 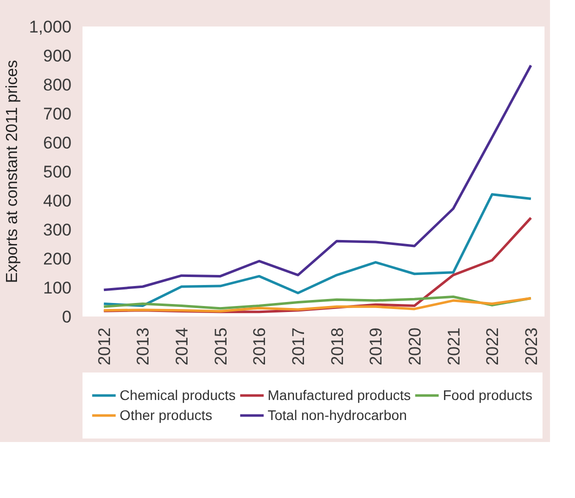 What do you see at coordinates (376, 346) in the screenshot?
I see `x-tick-label: 2019` at bounding box center [376, 346].